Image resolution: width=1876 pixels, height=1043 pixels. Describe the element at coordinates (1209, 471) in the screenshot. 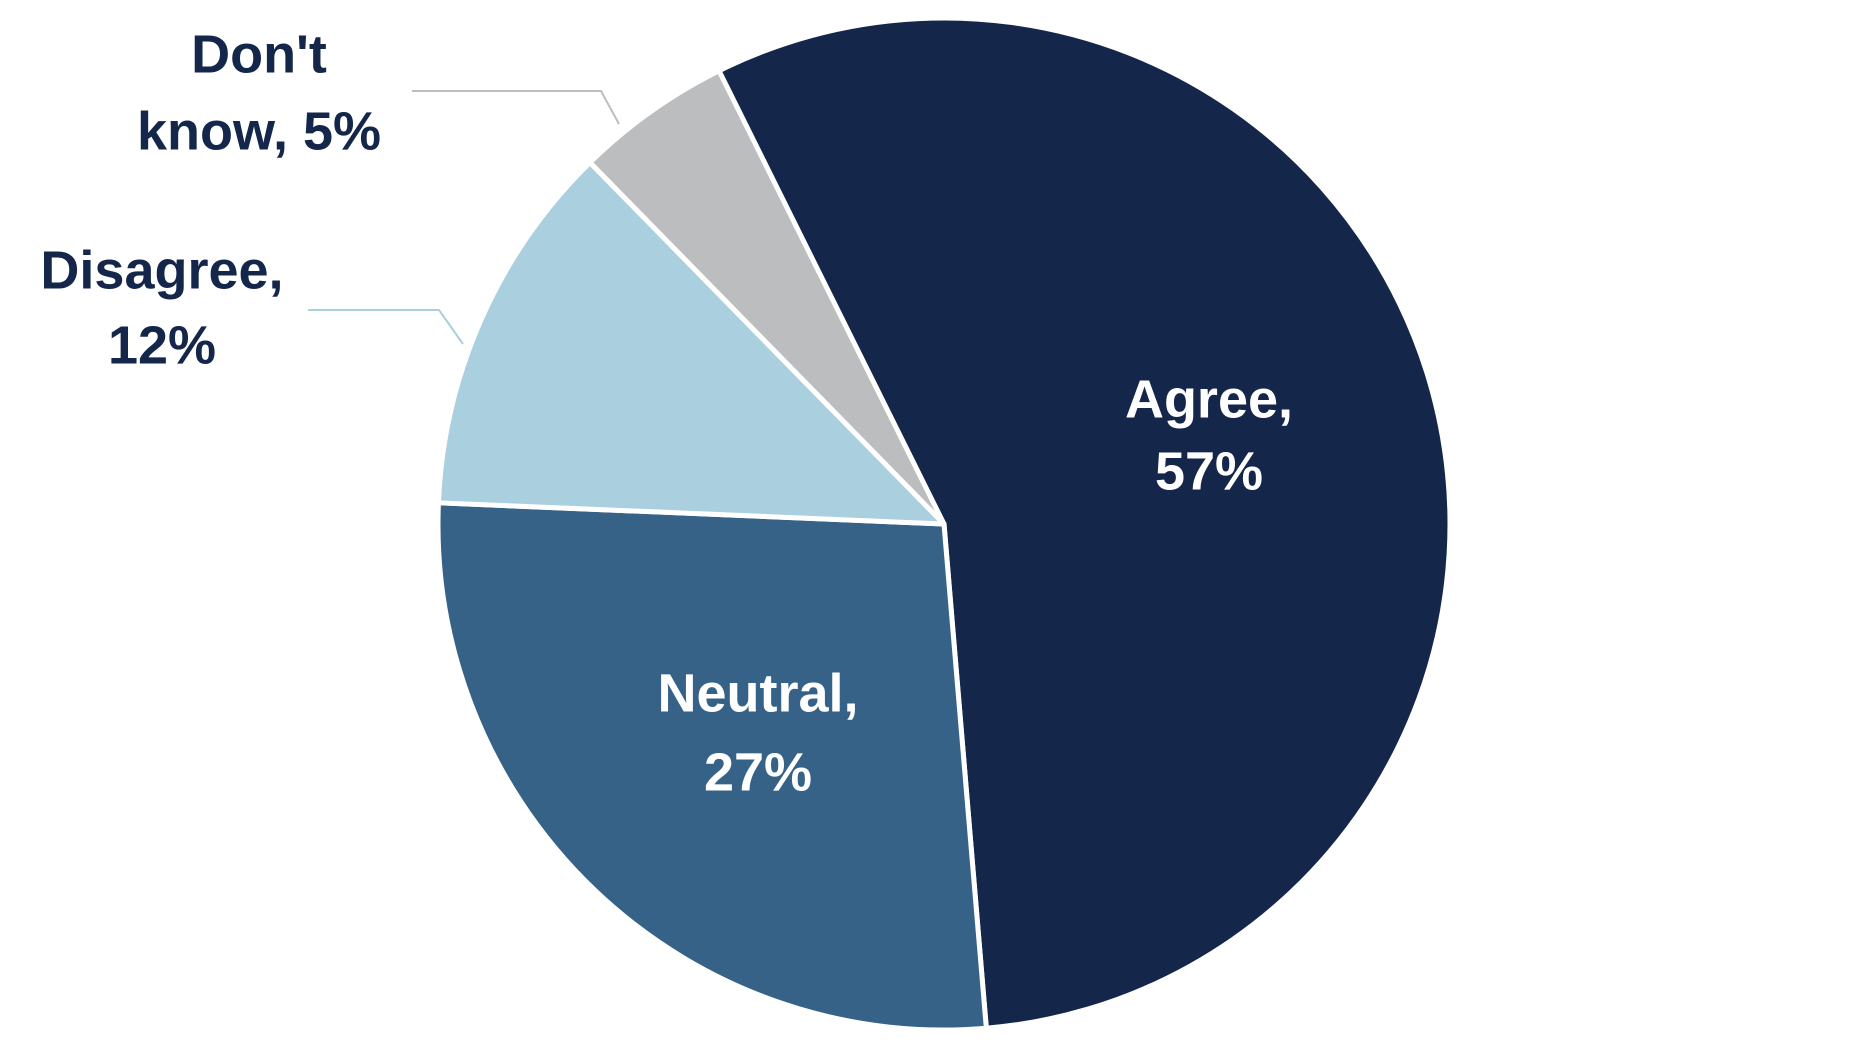

I see `data-label: 57%` at that location.